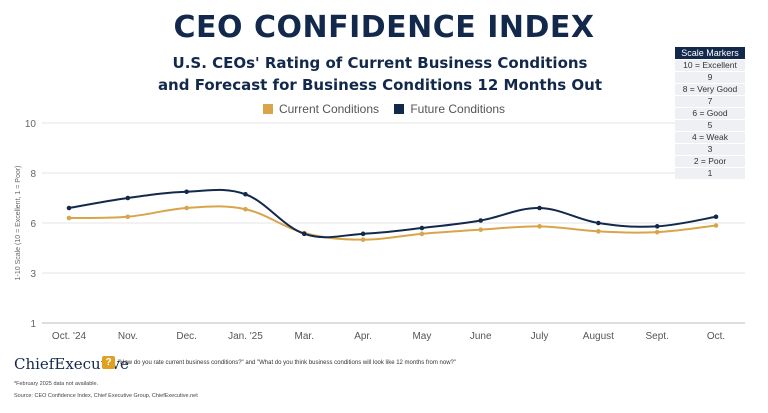 This screenshot has width=768, height=413. Describe the element at coordinates (33, 274) in the screenshot. I see `y-tick-label: 3` at that location.